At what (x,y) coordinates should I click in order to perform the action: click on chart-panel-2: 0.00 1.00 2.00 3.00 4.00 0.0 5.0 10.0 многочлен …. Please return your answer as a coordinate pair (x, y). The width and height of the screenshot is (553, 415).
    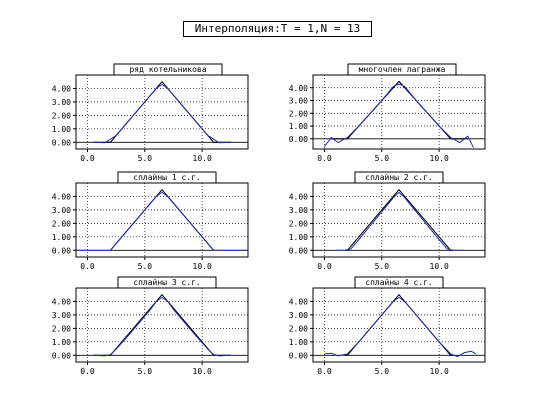
    Looking at the image, I should click on (387, 113).